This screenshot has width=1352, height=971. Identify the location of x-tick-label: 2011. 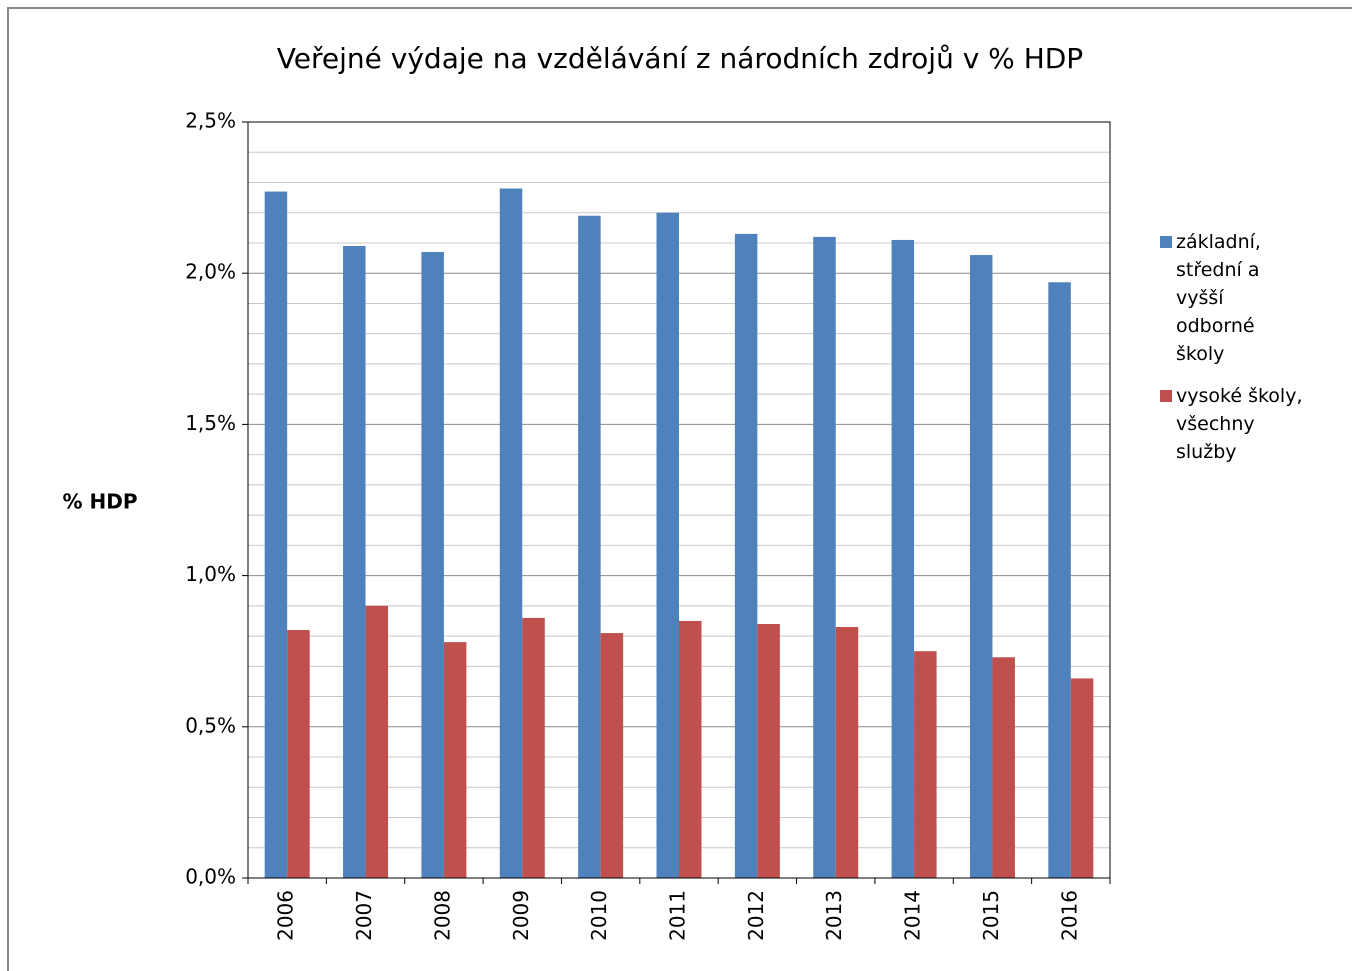
(678, 915).